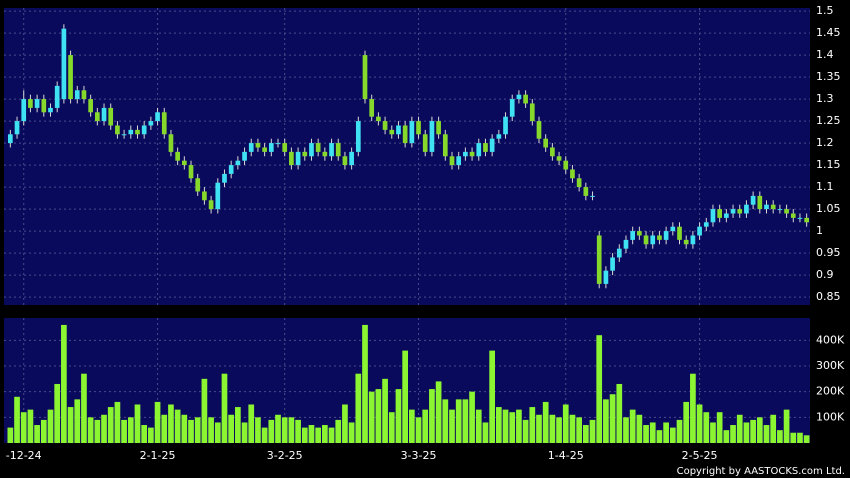 This screenshot has height=478, width=850. I want to click on x-tick-label: 3-2-25, so click(285, 455).